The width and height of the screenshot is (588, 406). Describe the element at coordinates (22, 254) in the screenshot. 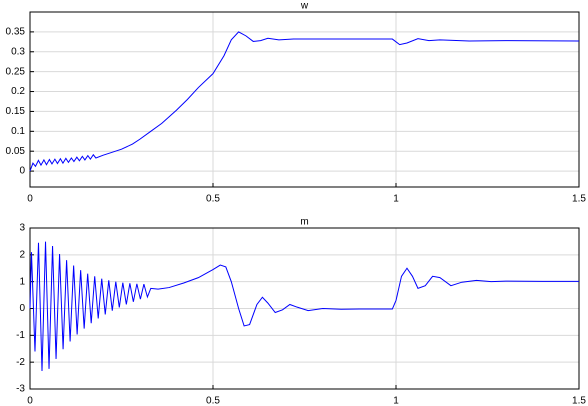

I see `y-tick-label: 2` at that location.